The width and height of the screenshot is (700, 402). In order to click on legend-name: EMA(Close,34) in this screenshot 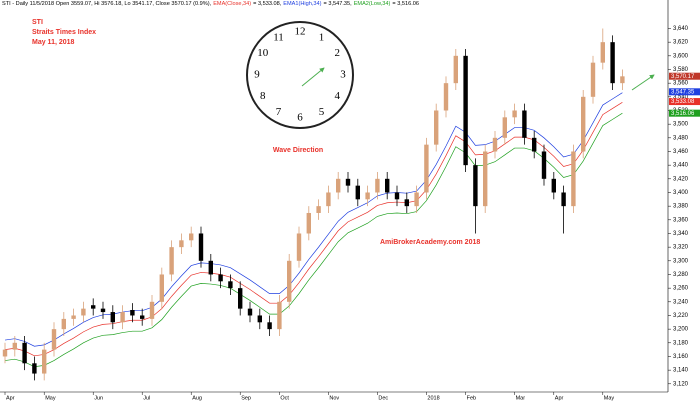, I will do `click(232, 4)`.